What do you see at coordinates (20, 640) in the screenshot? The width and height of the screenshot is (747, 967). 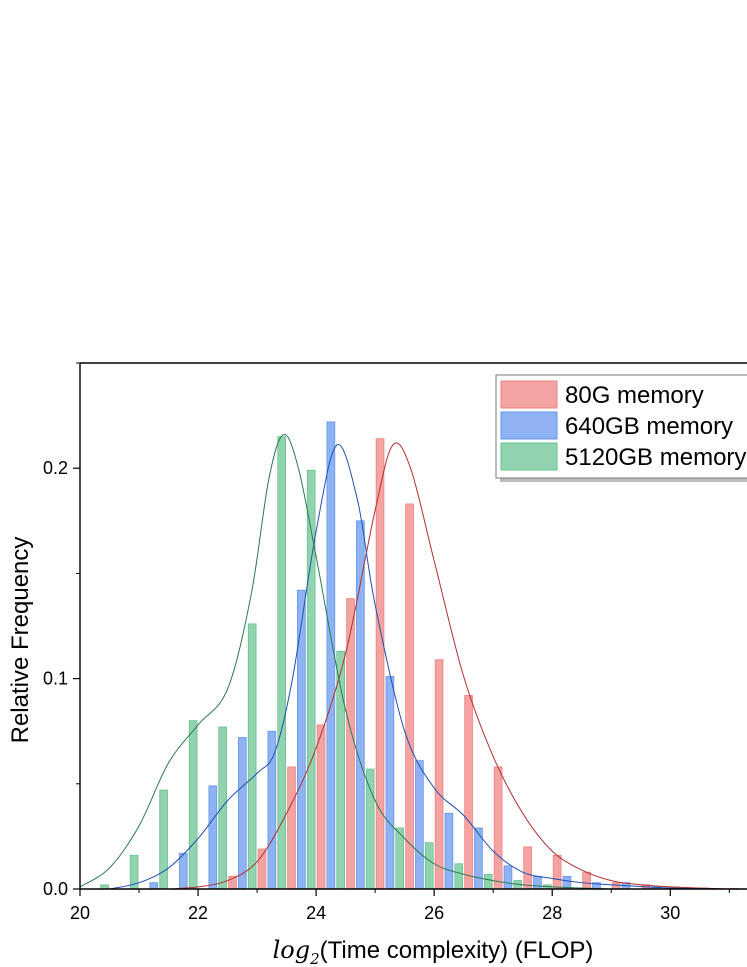 I see `y-axis-title: Relative Frequency` at bounding box center [20, 640].